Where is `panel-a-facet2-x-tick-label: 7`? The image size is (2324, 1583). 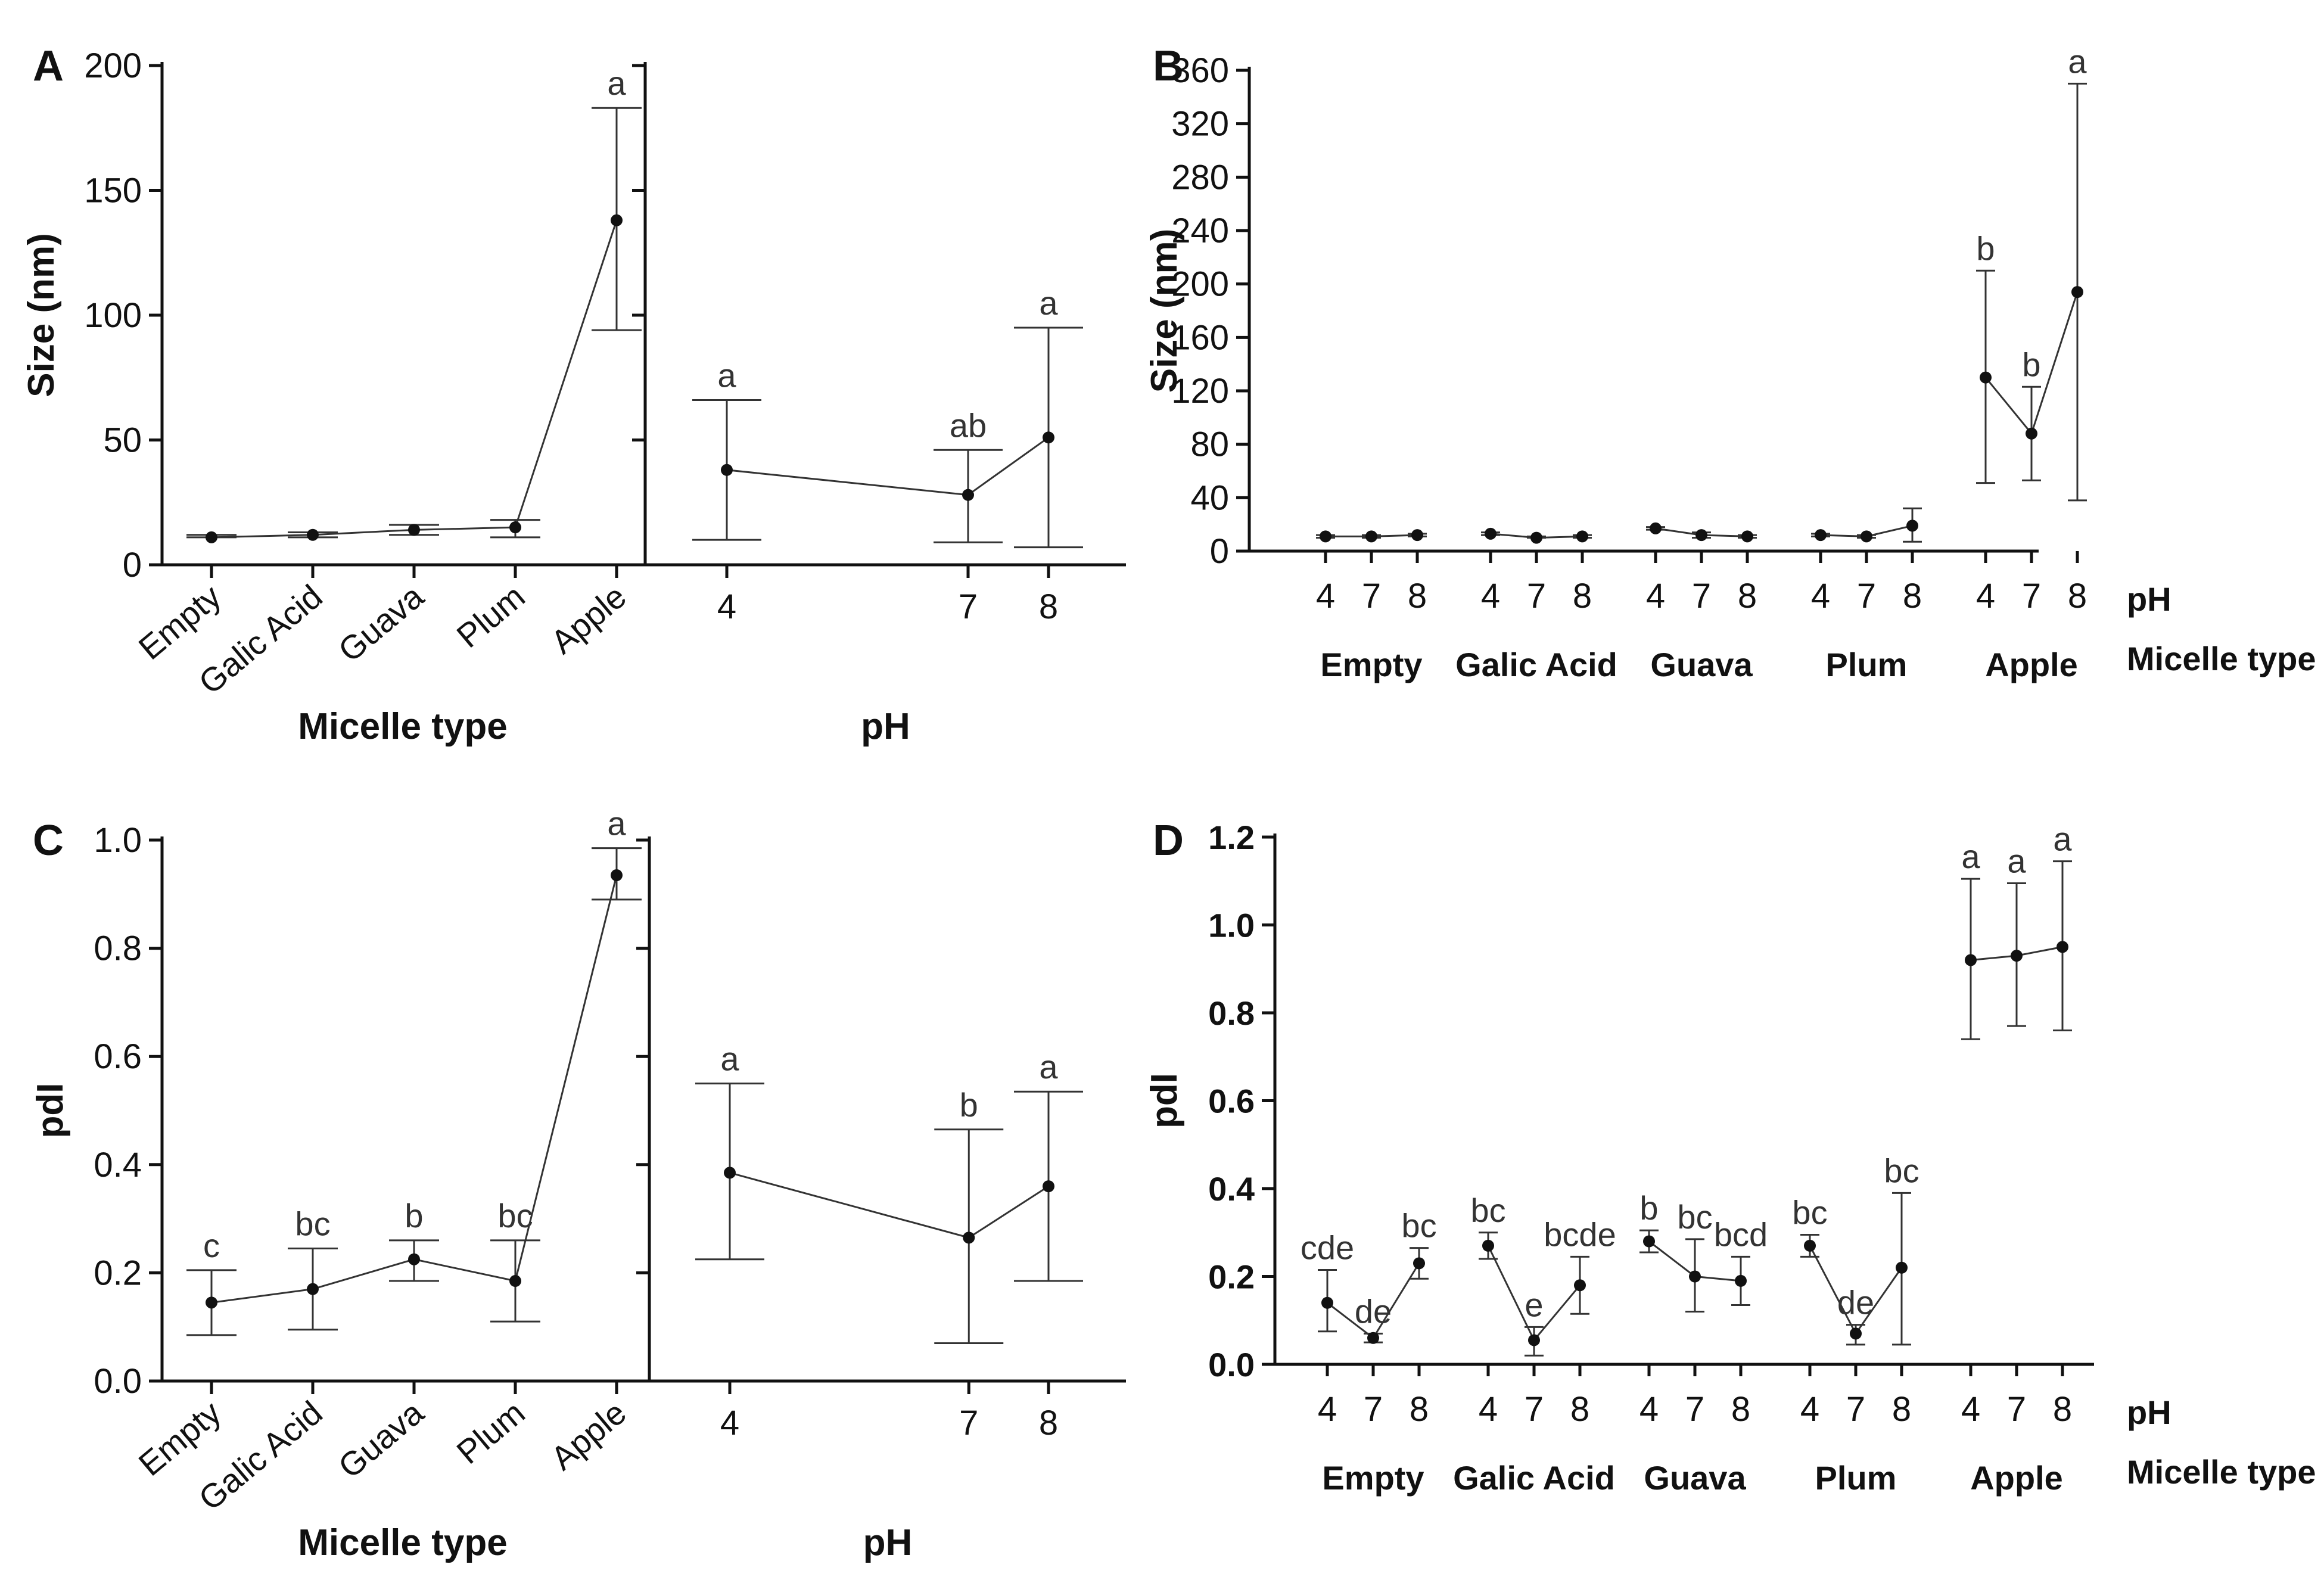
panel-a-facet2-x-tick-label: 7 is located at coordinates (968, 606).